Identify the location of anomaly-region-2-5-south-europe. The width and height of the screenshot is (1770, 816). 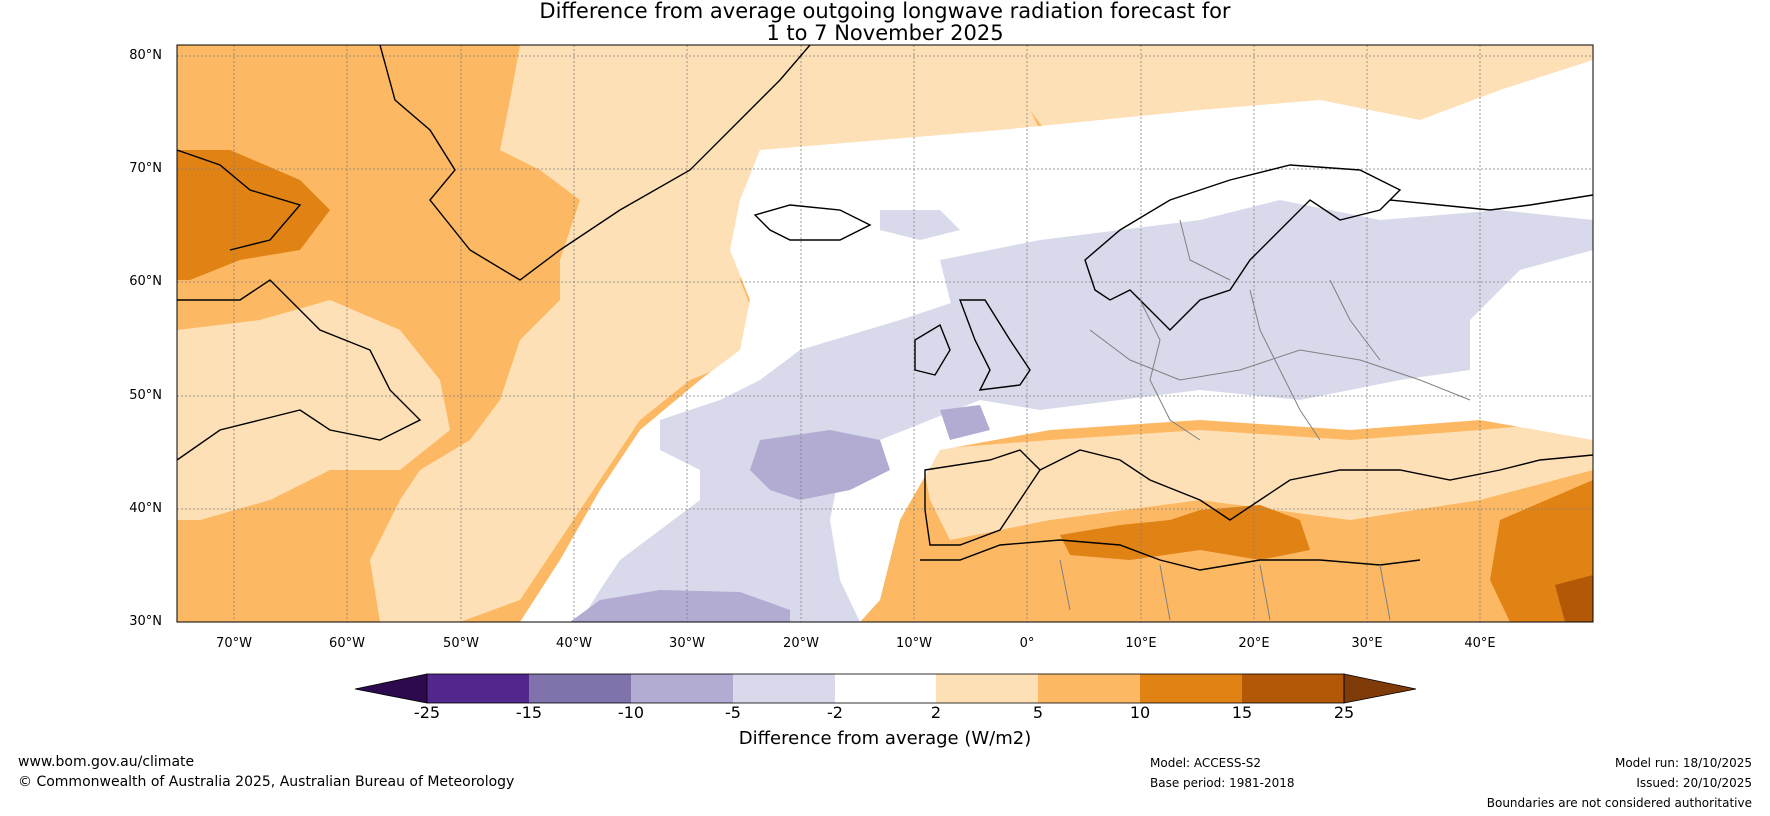
(1256, 480).